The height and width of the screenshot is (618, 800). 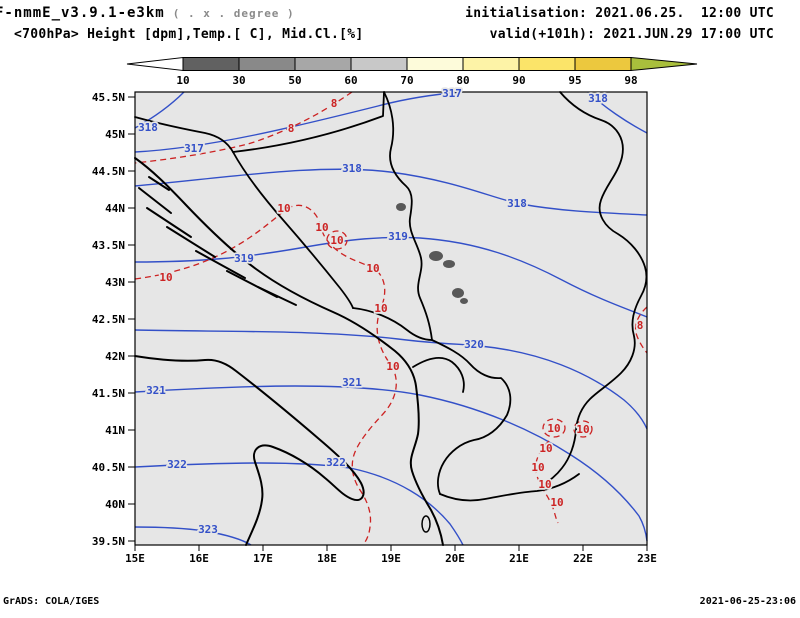 What do you see at coordinates (647, 558) in the screenshot?
I see `lon-tick-label: 23E` at bounding box center [647, 558].